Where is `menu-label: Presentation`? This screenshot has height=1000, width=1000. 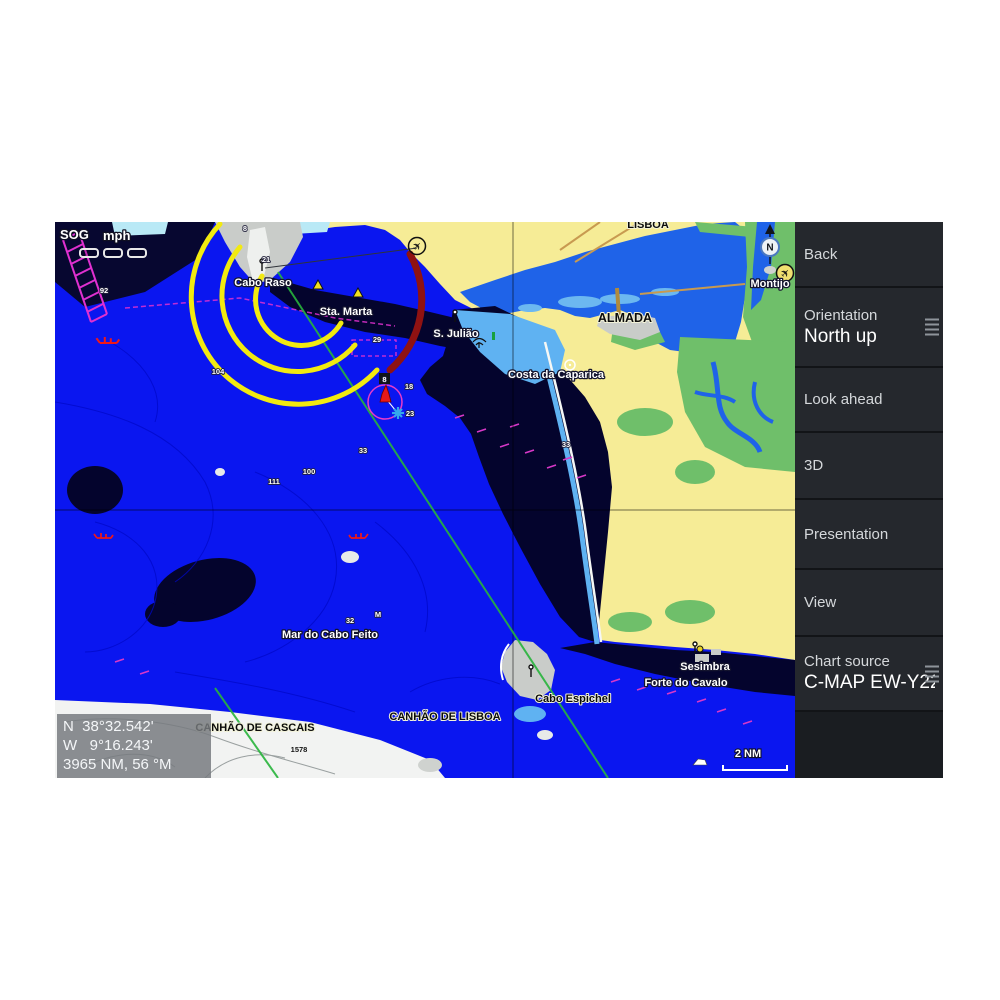
menu-label: Presentation is located at coordinates (846, 534).